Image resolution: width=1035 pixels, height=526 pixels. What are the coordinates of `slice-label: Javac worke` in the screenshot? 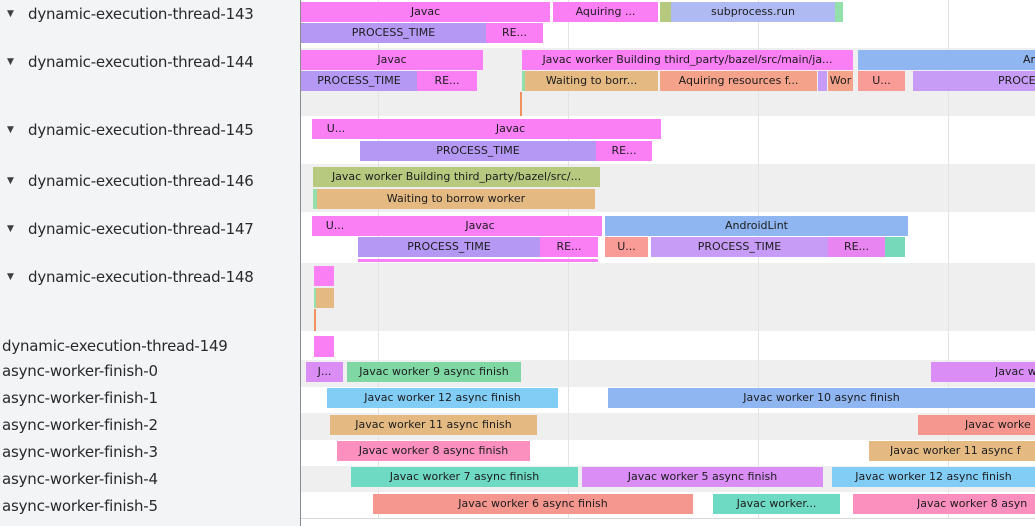 It's located at (998, 424).